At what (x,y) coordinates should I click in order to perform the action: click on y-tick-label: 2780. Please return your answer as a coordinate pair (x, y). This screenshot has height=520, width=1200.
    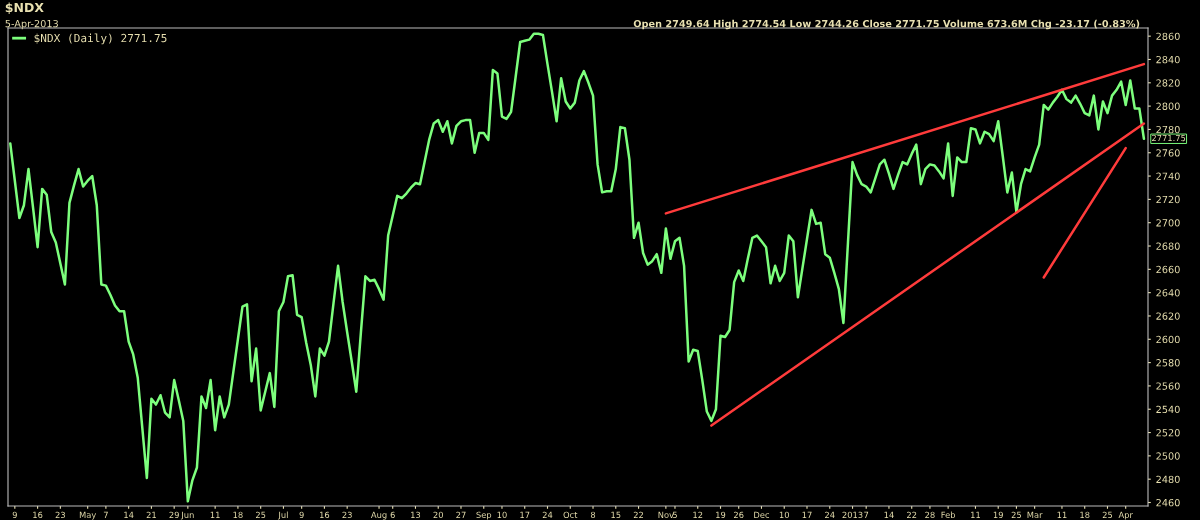
    Looking at the image, I should click on (1168, 129).